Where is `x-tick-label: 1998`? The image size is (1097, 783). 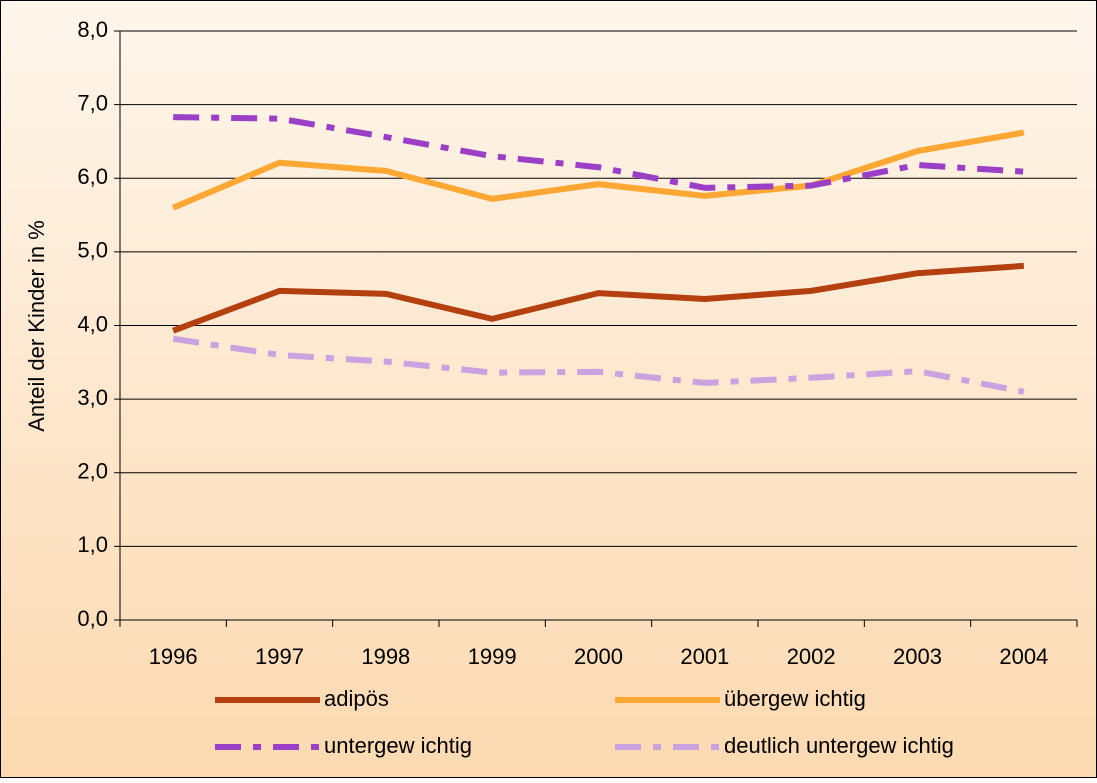
x-tick-label: 1998 is located at coordinates (385, 656).